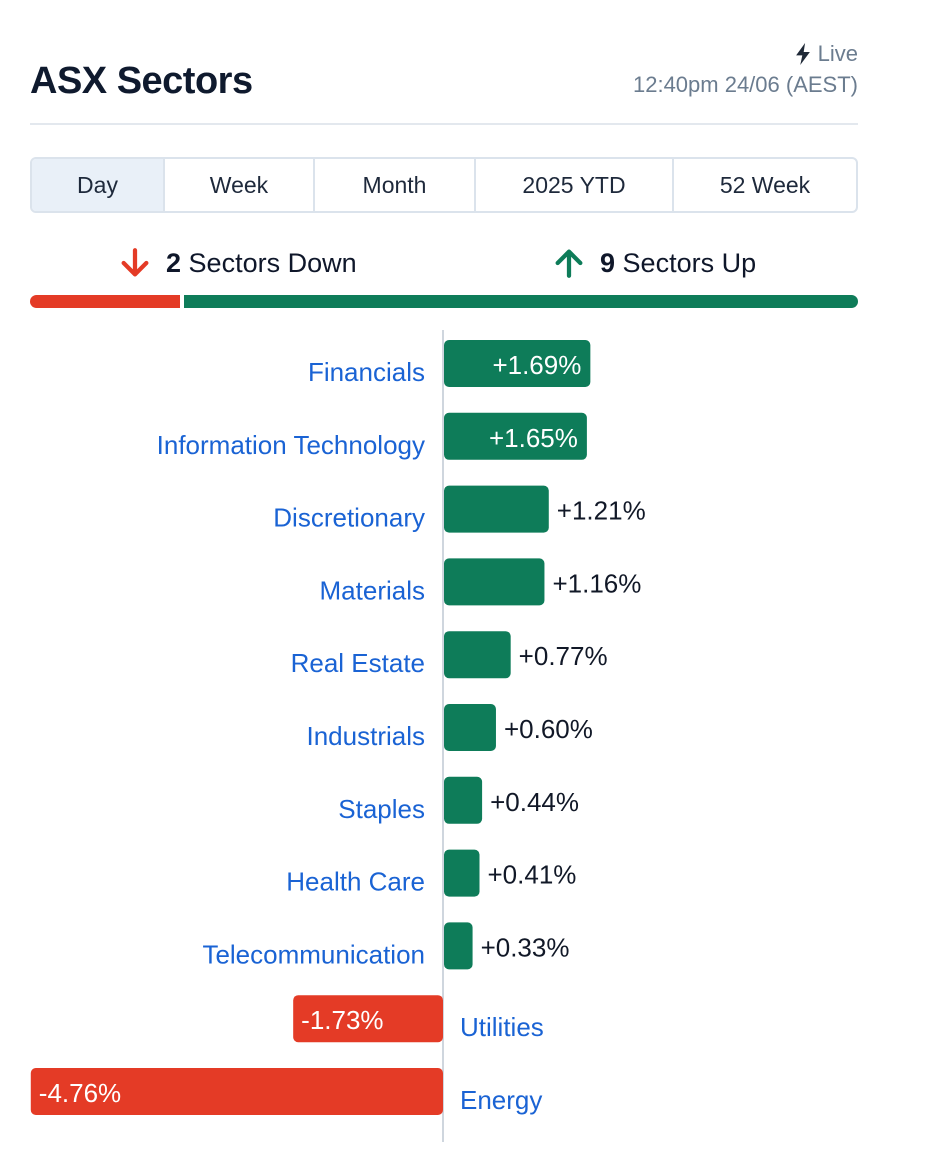 This screenshot has width=944, height=1150. I want to click on breadth-up-segment, so click(521, 301).